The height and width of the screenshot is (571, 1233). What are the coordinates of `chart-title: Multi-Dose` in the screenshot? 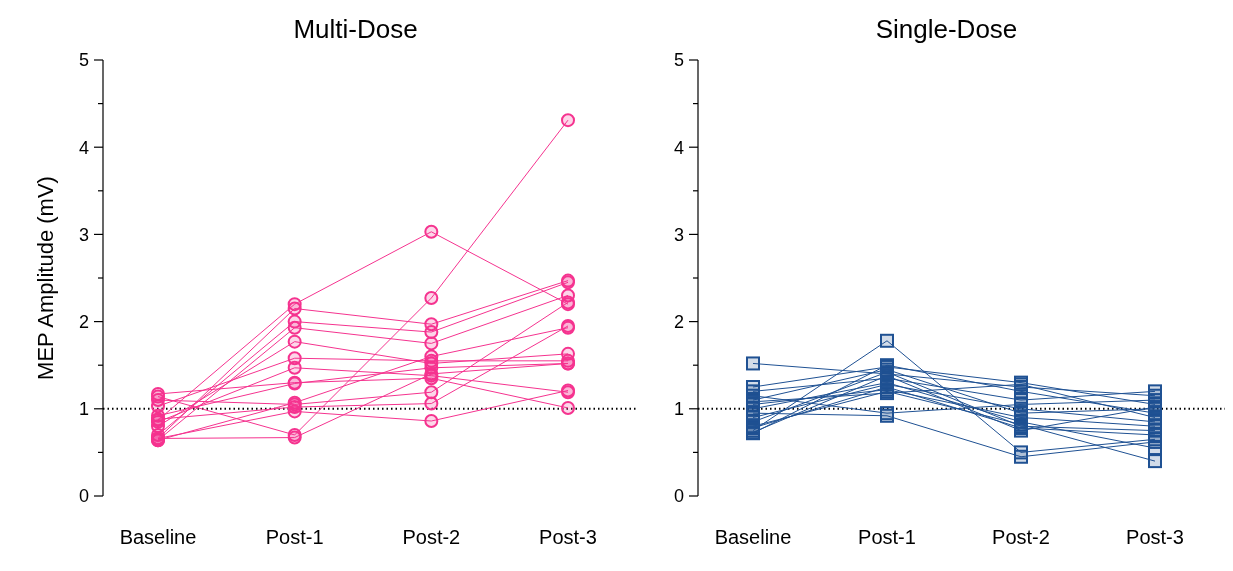 It's located at (355, 29).